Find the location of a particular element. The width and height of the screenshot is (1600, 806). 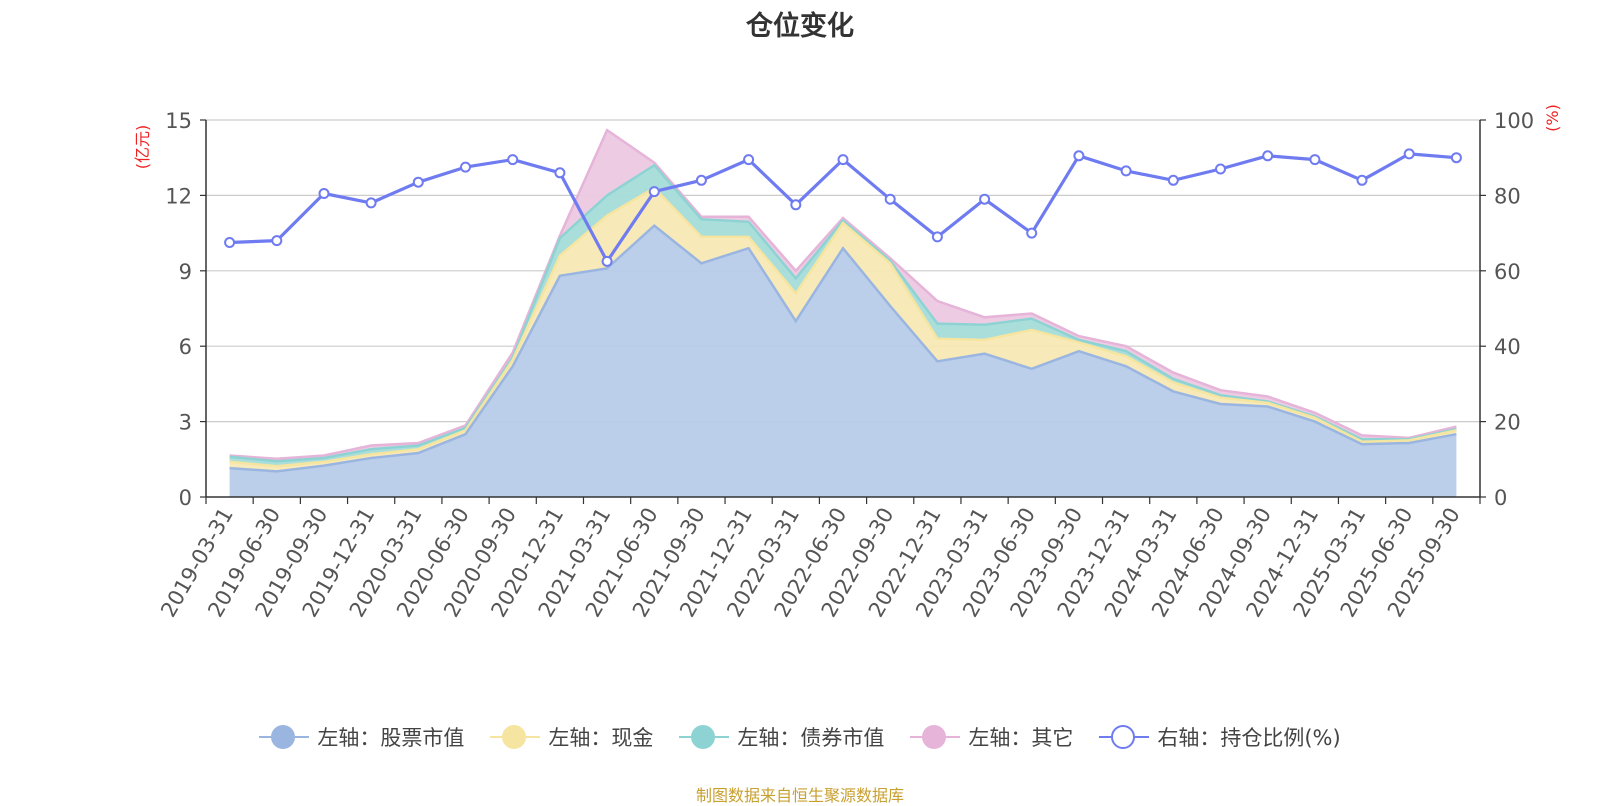

left-tick-label: 0 is located at coordinates (185, 498).